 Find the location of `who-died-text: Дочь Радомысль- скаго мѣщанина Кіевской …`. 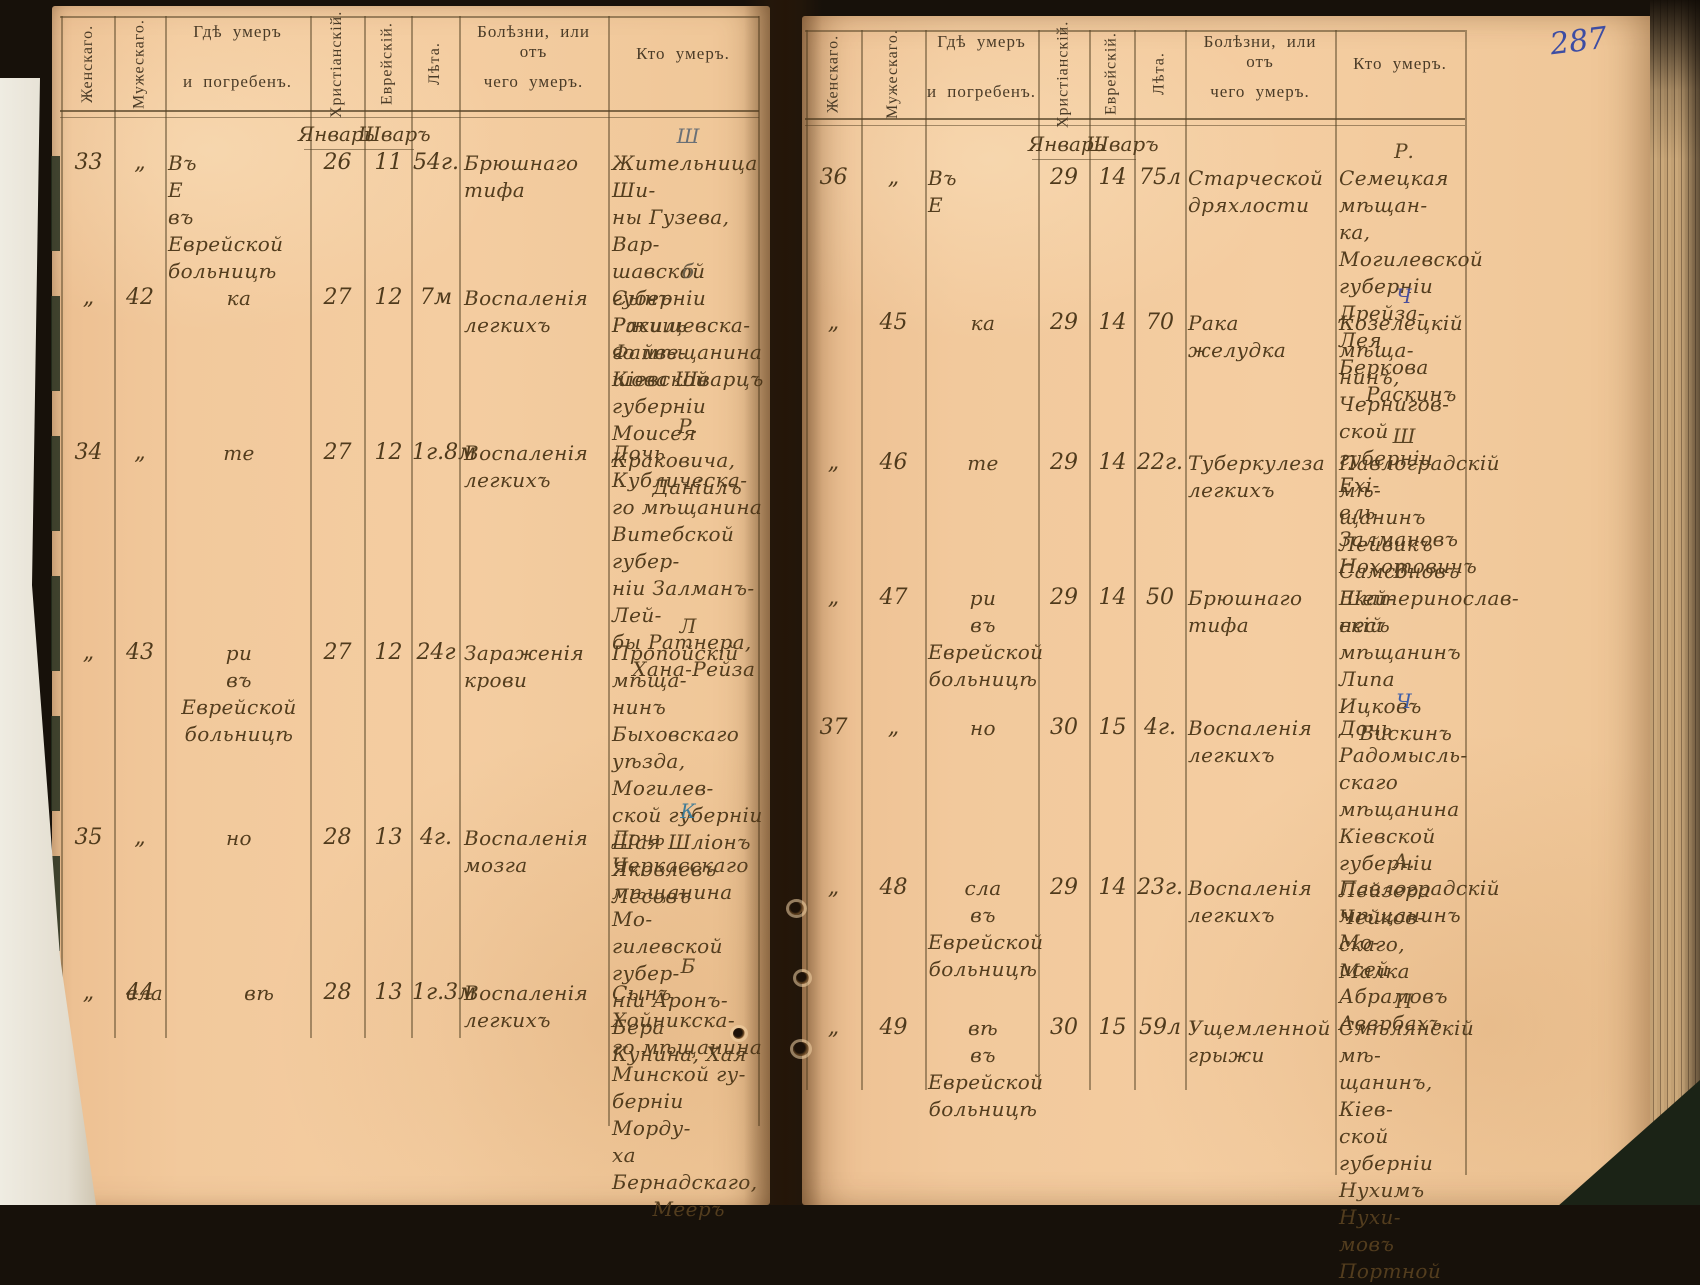

who-died-text: Дочь Радомысль- скаго мѣщанина Кіевской … is located at coordinates (1403, 849).